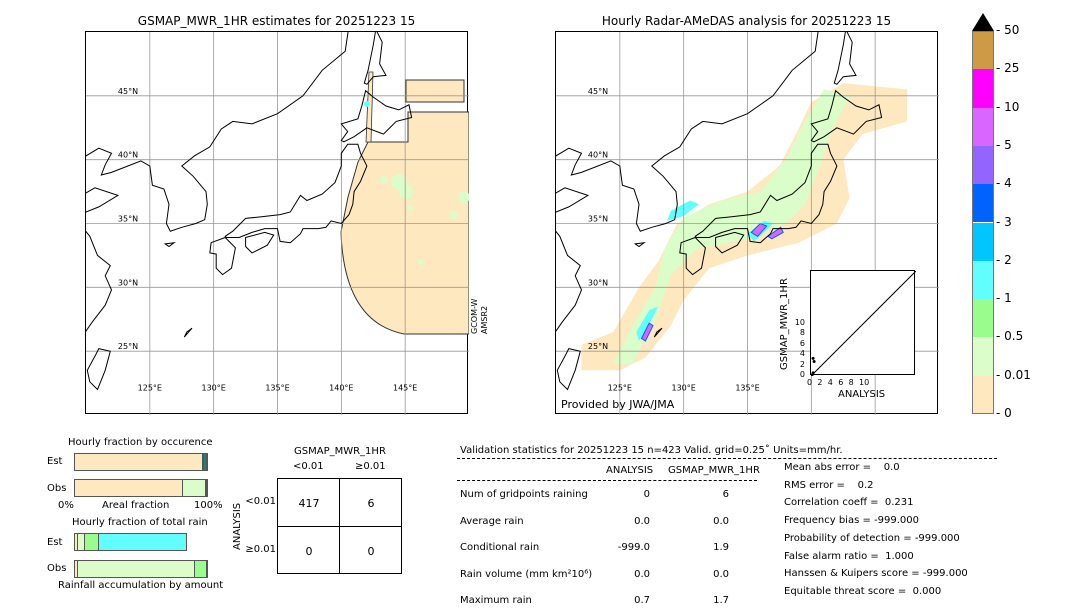  Describe the element at coordinates (725, 494) in the screenshot. I see `stat-gsmap-value: 6` at that location.